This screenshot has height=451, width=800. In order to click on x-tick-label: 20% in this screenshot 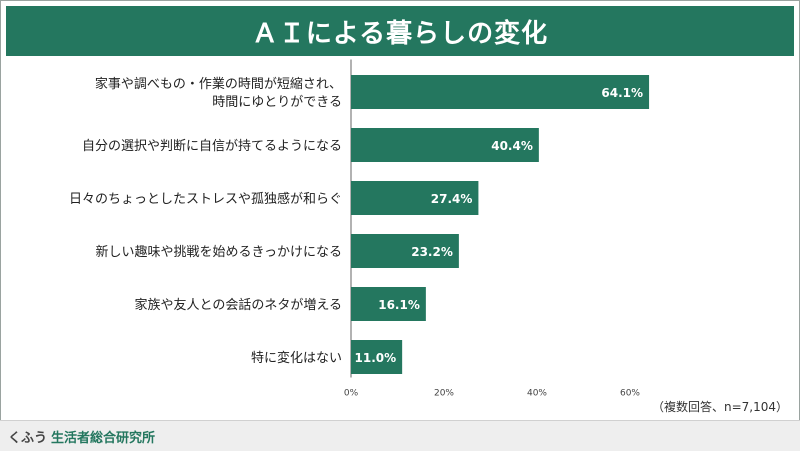, I will do `click(444, 394)`.